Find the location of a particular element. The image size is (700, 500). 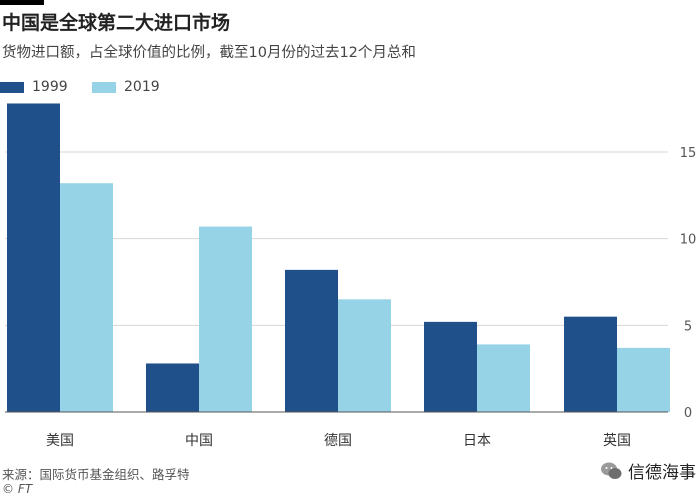

legend-item-2019: 2019 is located at coordinates (126, 87).